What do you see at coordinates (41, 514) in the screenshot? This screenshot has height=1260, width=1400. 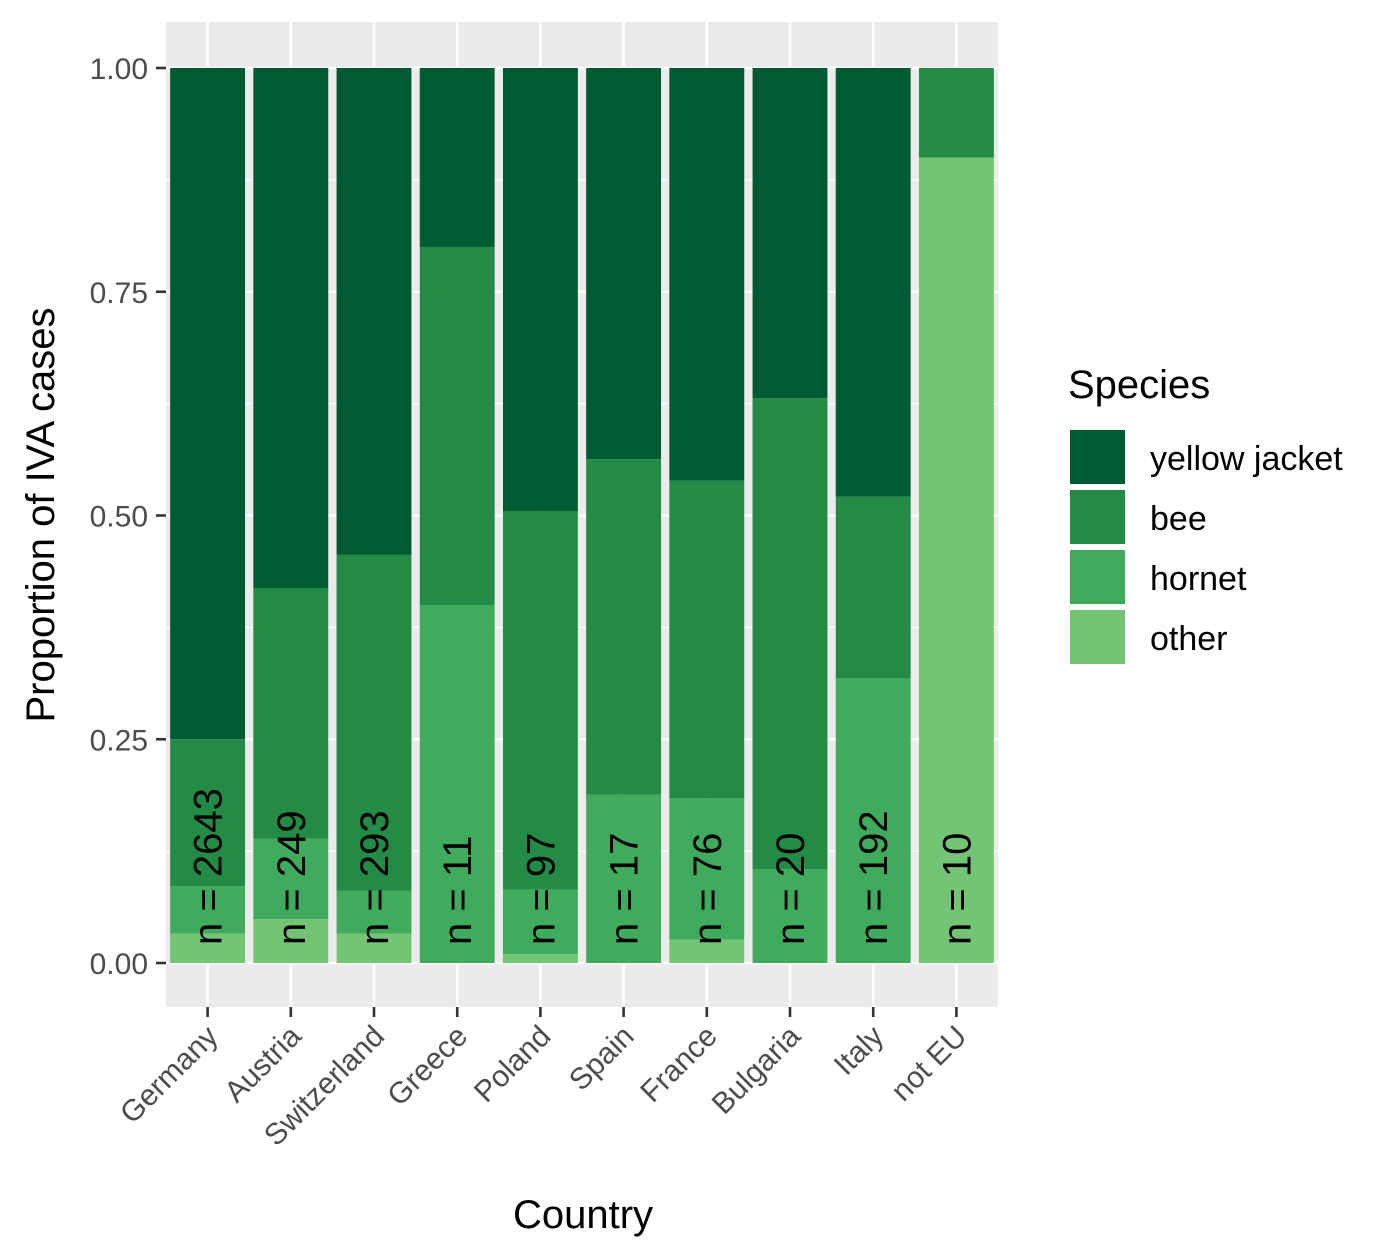 I see `y-axis-title: Proportion of IVA cases` at bounding box center [41, 514].